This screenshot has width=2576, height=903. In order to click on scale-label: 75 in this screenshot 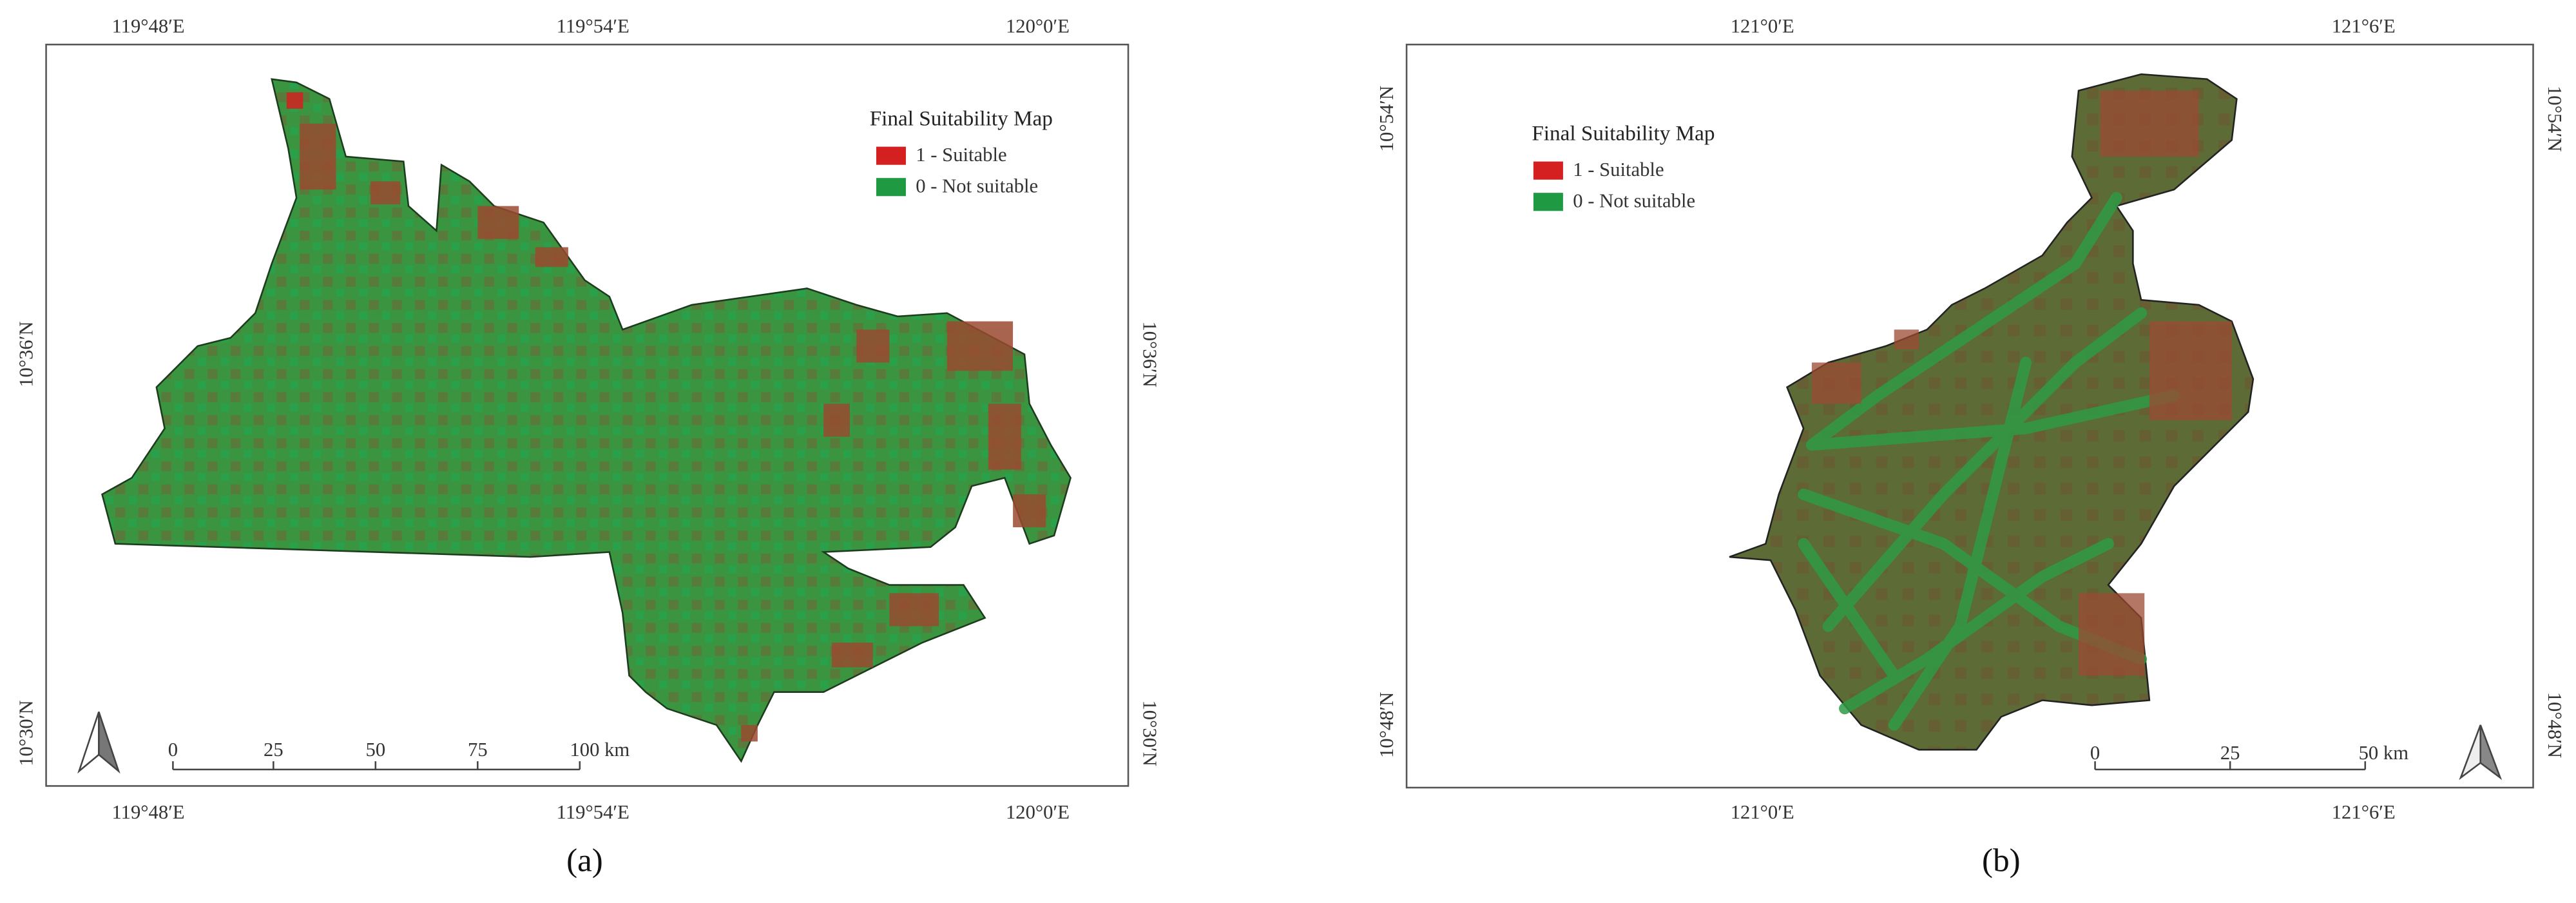, I will do `click(478, 750)`.